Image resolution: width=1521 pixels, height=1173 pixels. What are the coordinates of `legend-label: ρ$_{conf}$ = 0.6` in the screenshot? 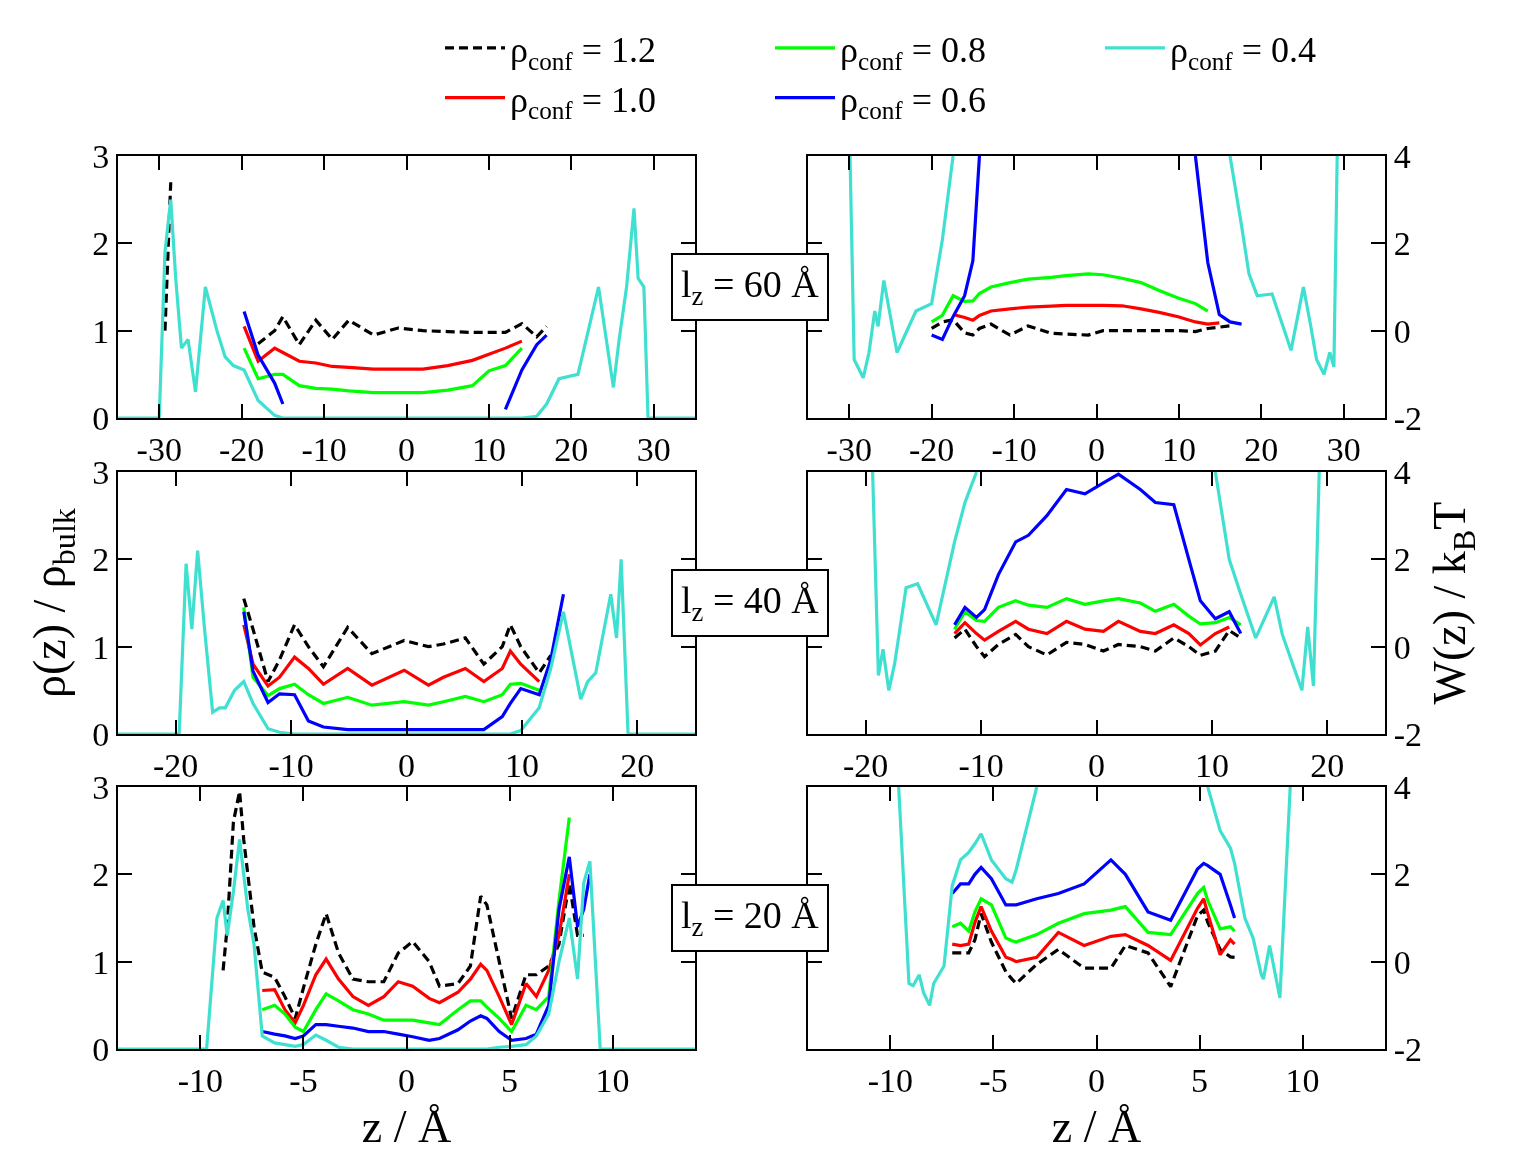 It's located at (913, 102).